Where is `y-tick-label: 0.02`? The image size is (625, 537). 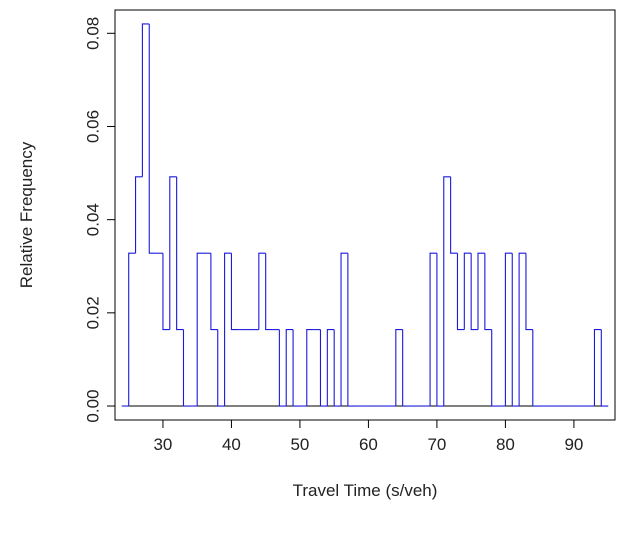 y-tick-label: 0.02 is located at coordinates (93, 312).